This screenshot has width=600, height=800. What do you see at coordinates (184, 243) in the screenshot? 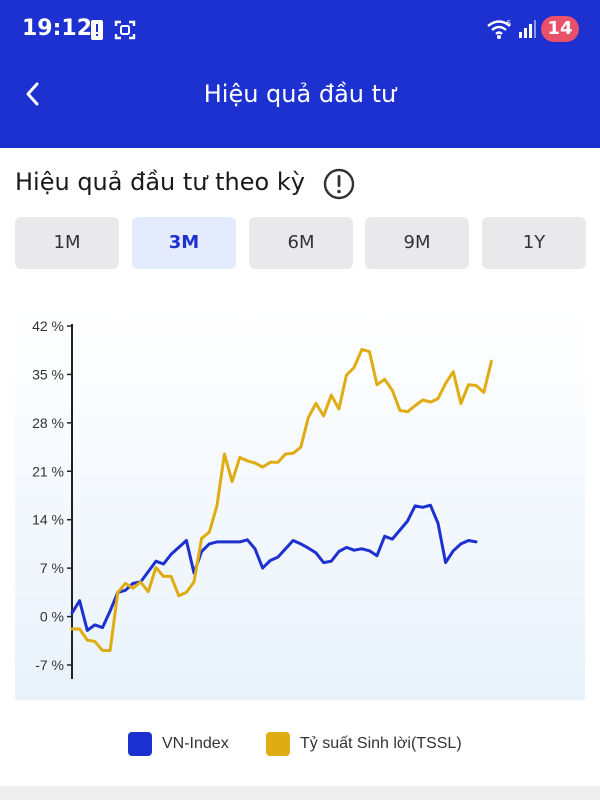
I see `tab-3m: 3M` at bounding box center [184, 243].